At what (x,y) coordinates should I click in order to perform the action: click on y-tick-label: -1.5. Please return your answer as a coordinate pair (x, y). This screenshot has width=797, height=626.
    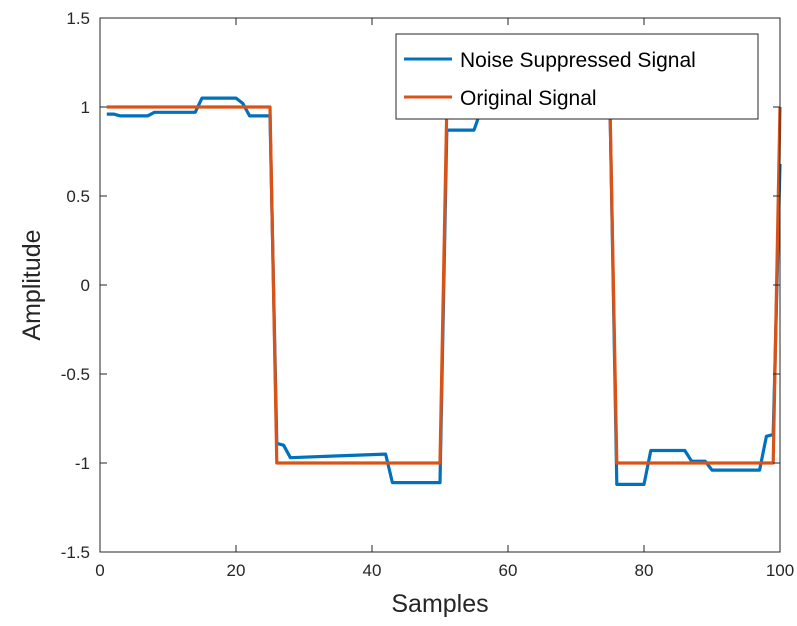
    Looking at the image, I should click on (75, 552).